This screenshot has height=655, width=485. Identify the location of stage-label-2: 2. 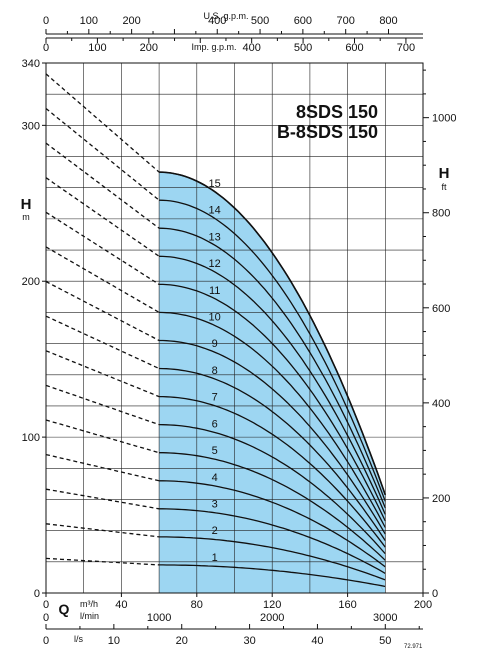
(215, 531).